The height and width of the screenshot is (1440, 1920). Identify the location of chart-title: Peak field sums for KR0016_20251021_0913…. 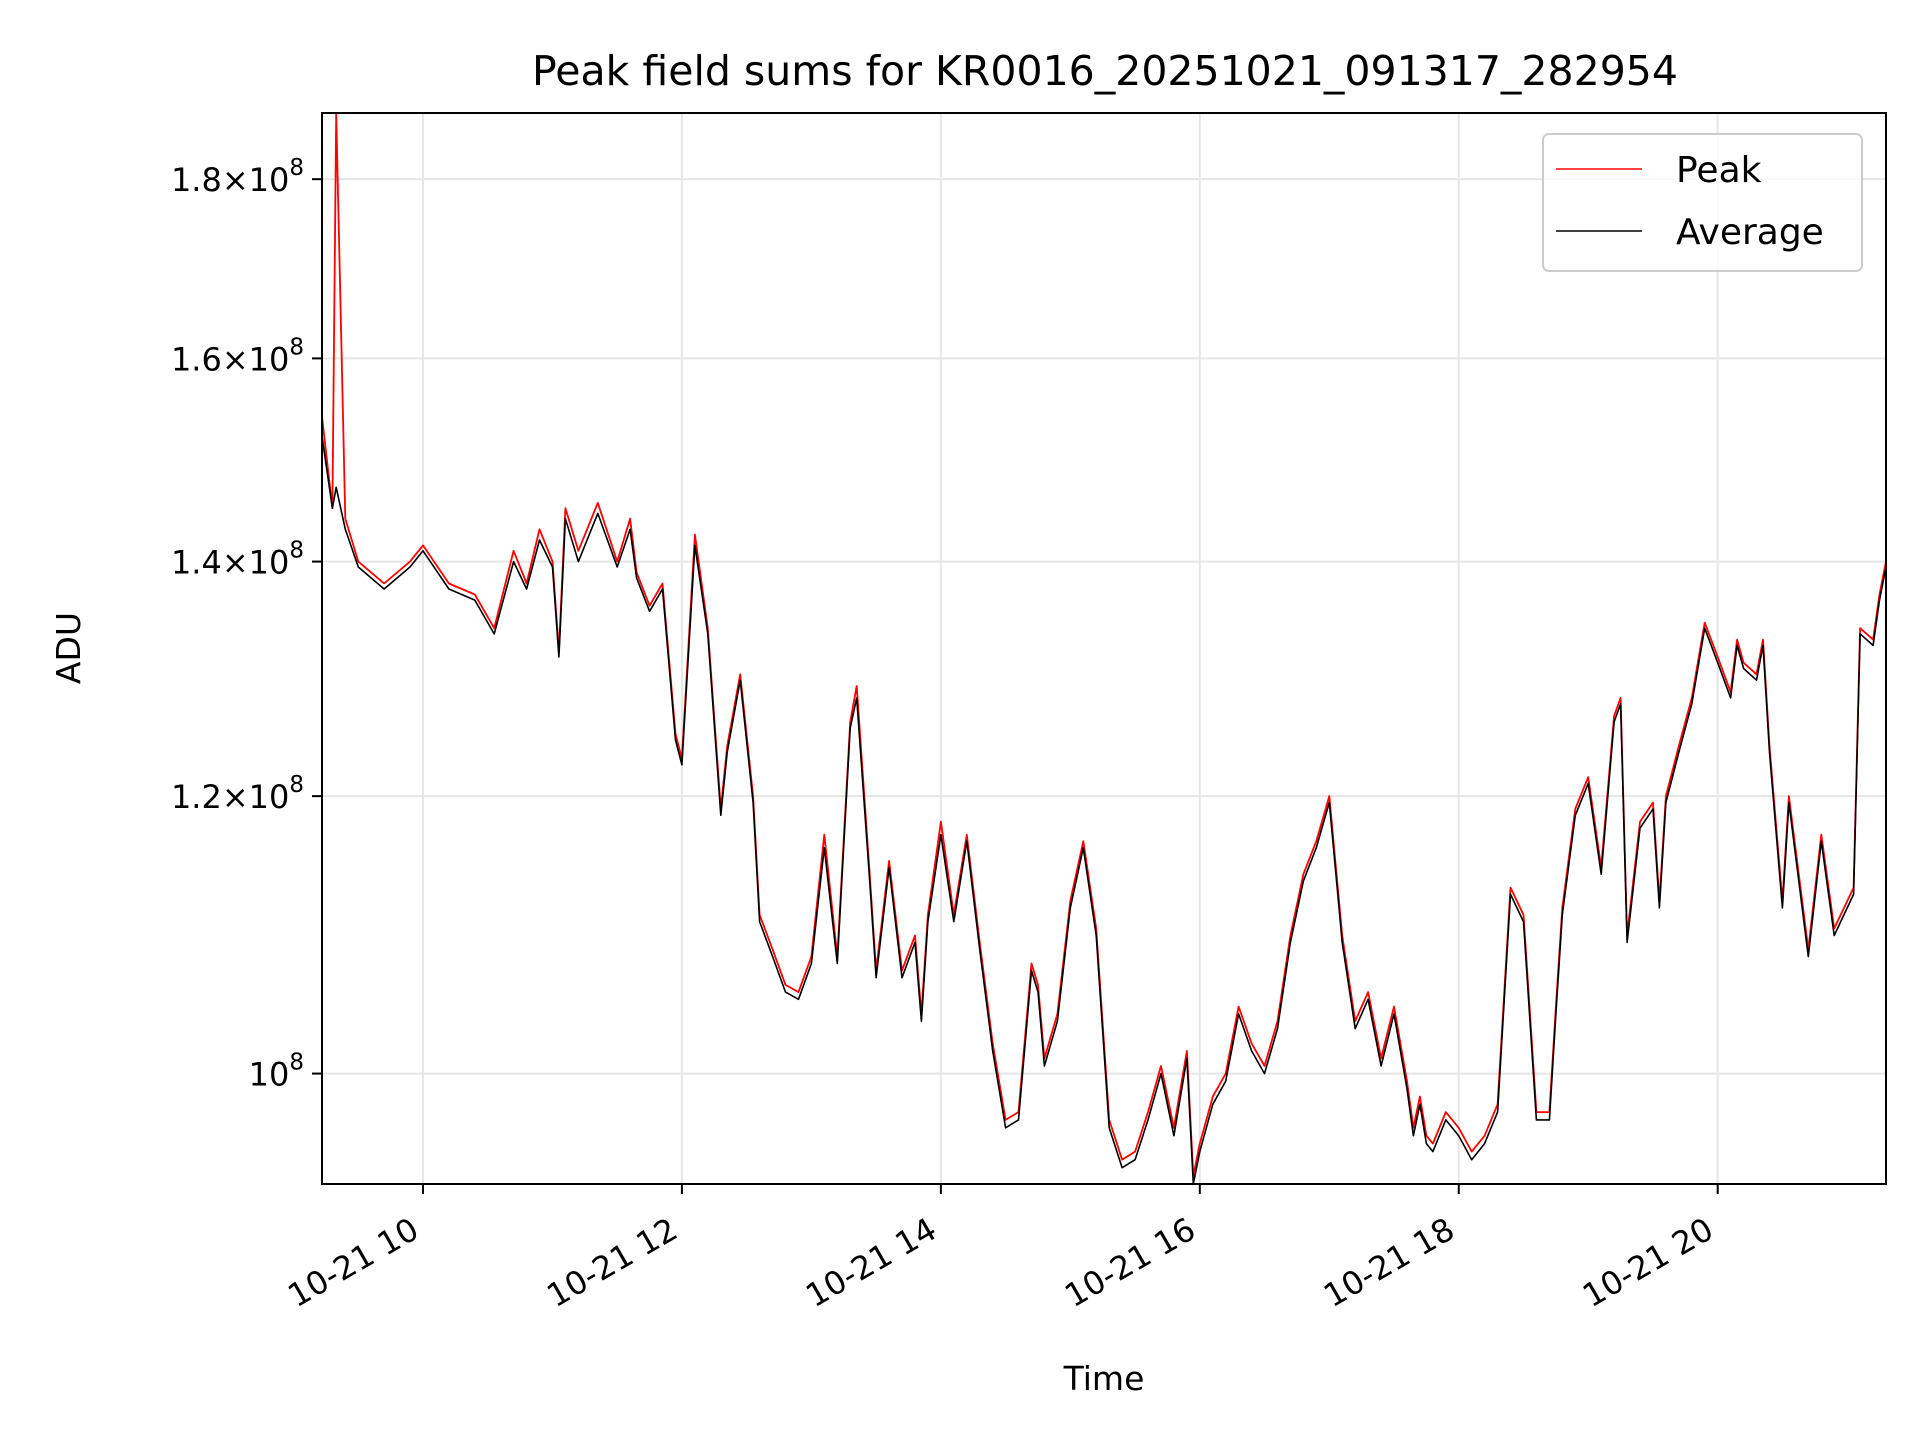
(1105, 71).